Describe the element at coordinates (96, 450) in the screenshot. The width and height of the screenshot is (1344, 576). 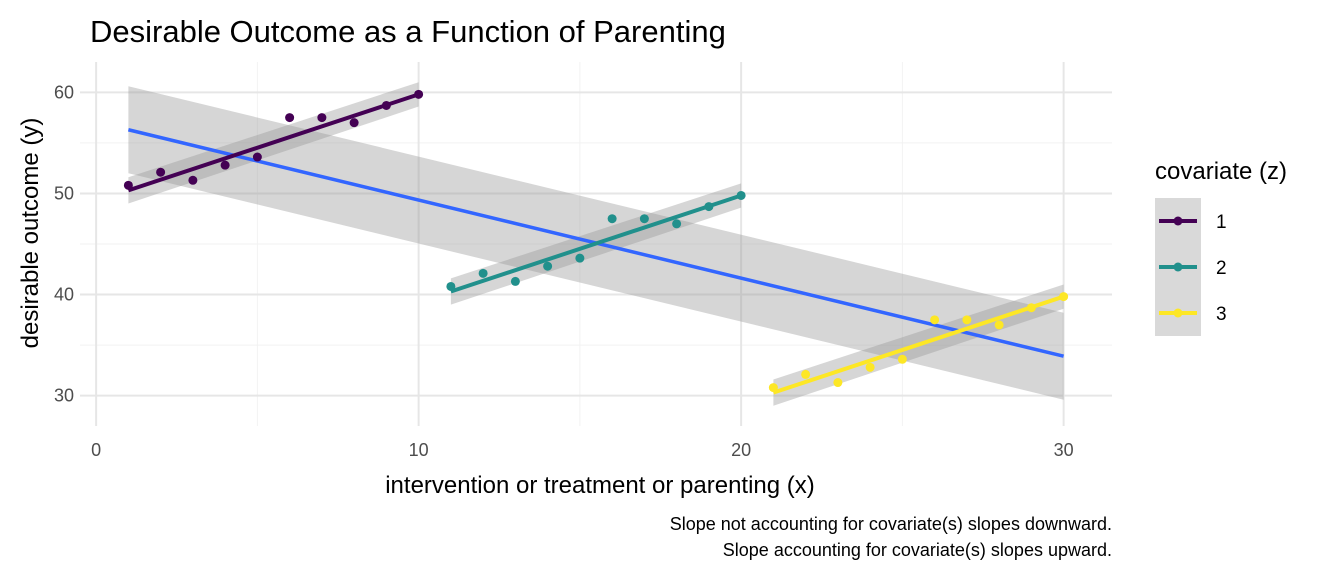
I see `x-tick-label: 0` at that location.